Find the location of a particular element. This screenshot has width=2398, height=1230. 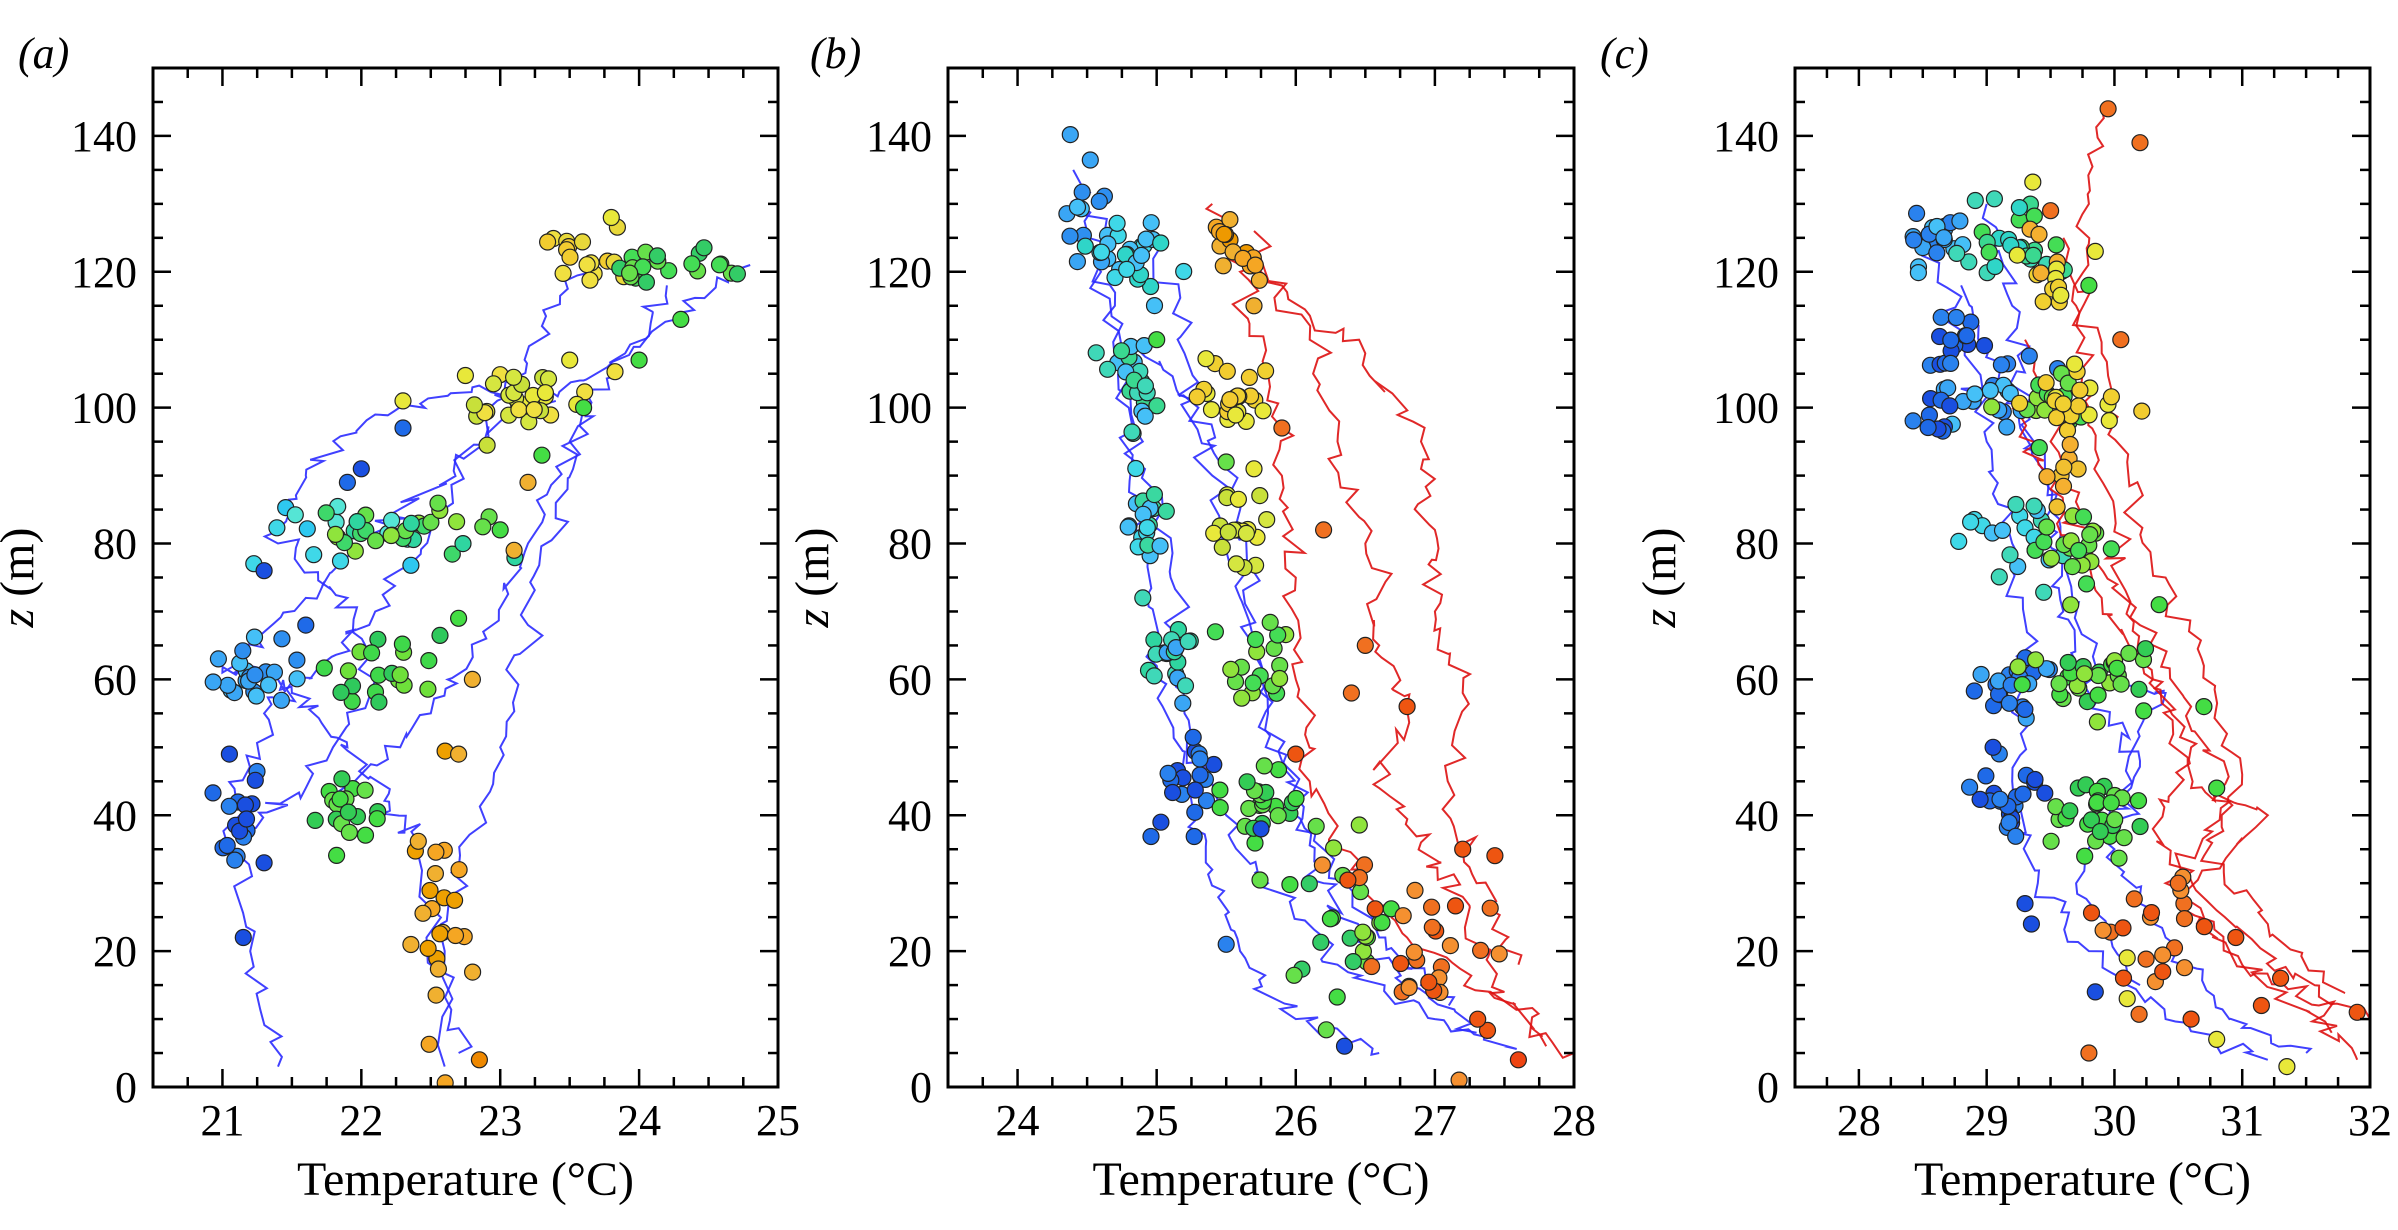

y-tick-label: 20 is located at coordinates (910, 951).